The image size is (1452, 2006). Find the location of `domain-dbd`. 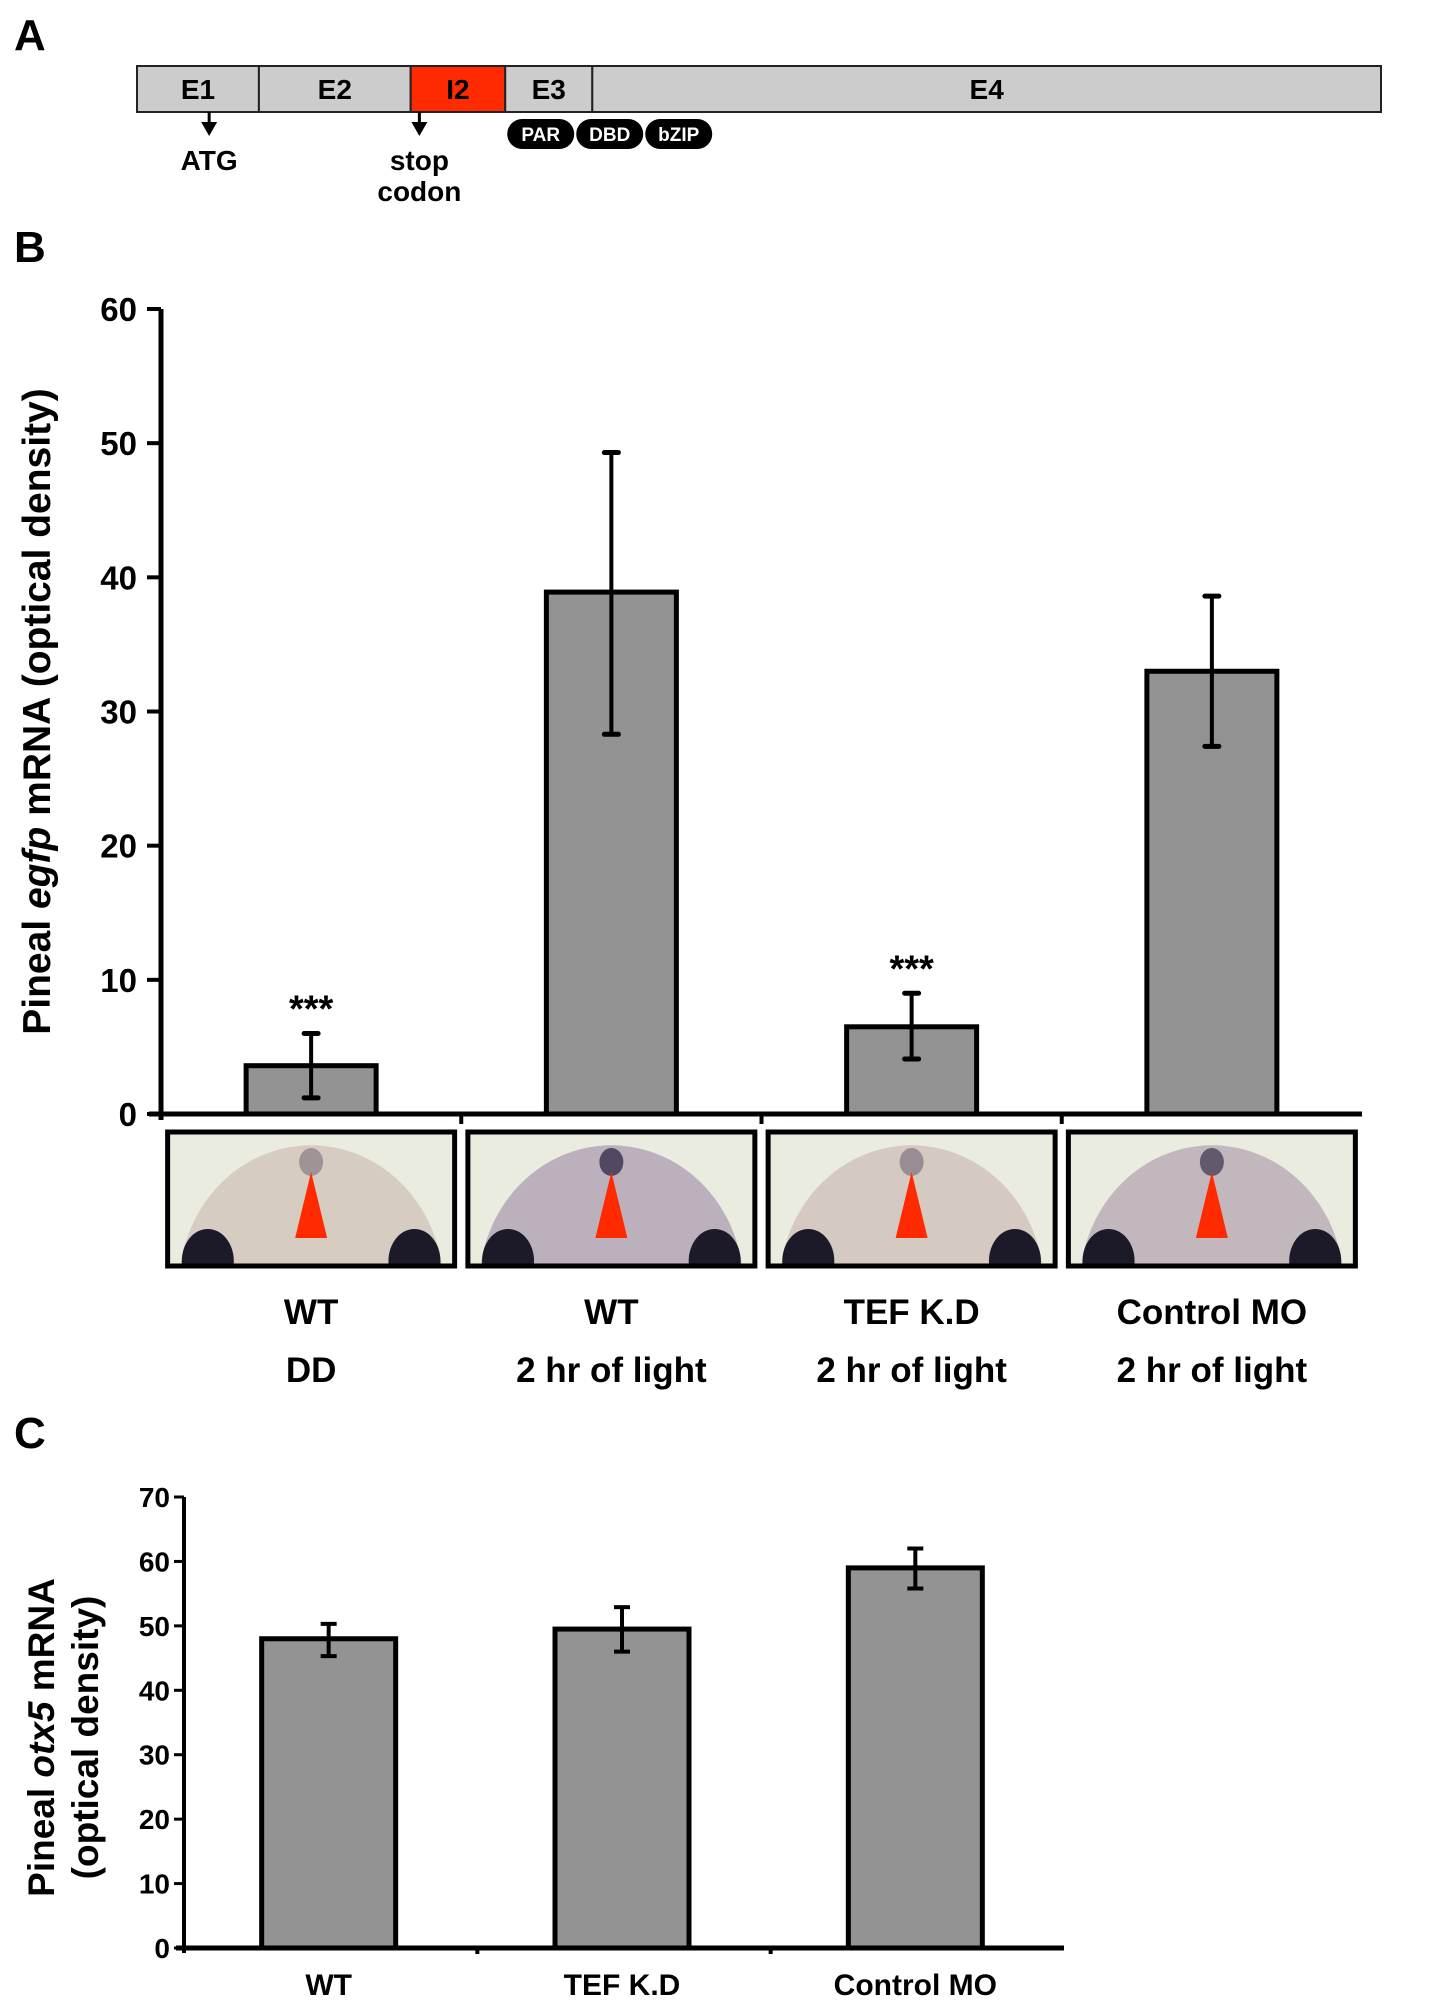

domain-dbd is located at coordinates (610, 134).